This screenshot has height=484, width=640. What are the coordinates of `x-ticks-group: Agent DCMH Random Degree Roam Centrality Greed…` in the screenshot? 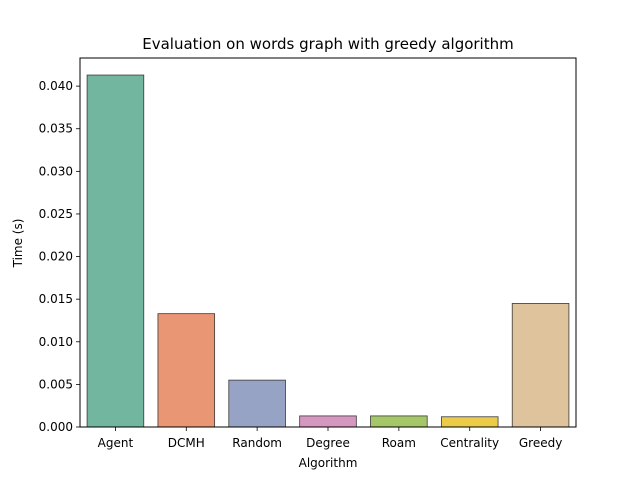 It's located at (330, 438).